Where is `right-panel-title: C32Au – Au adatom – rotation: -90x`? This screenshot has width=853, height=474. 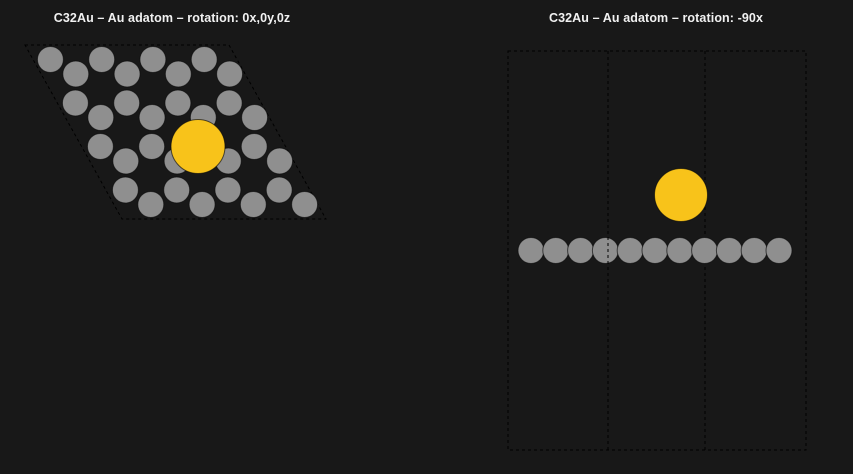
right-panel-title: C32Au – Au adatom – rotation: -90x is located at coordinates (656, 18).